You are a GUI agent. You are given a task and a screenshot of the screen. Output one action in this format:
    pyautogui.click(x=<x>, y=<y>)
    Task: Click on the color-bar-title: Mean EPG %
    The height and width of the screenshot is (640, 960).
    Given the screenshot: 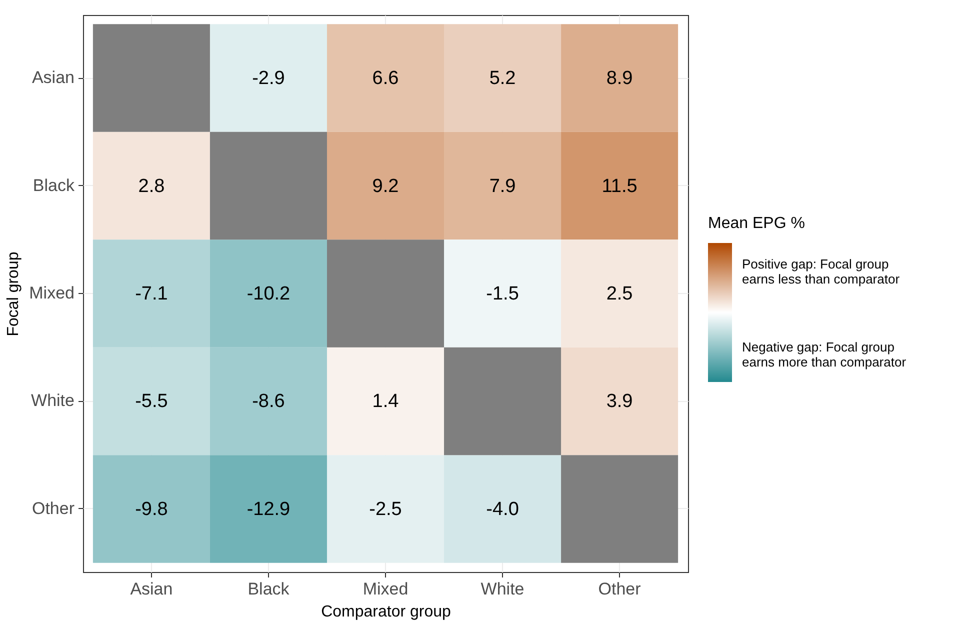 What is the action you would take?
    pyautogui.click(x=756, y=223)
    